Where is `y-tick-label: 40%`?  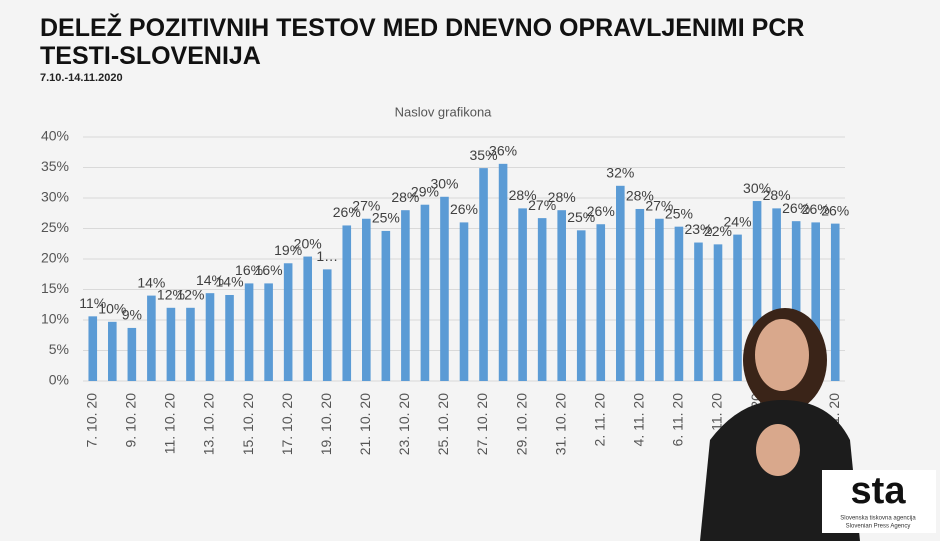 y-tick-label: 40% is located at coordinates (55, 136).